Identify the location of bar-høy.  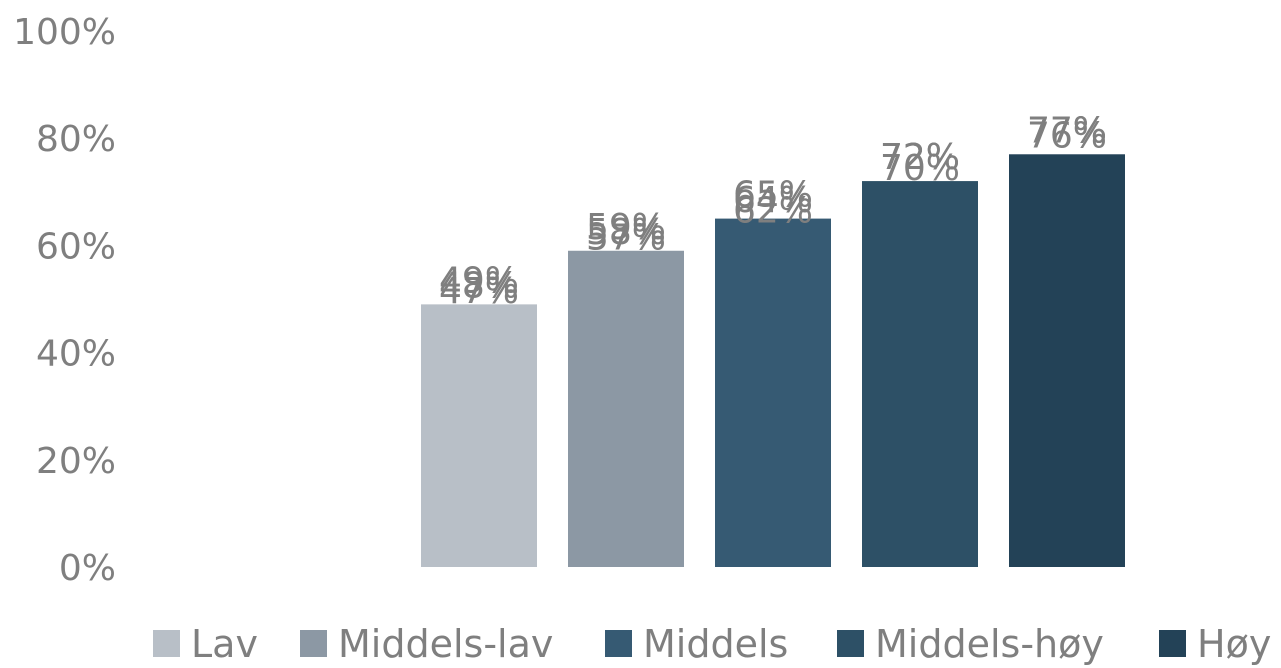
(1067, 360).